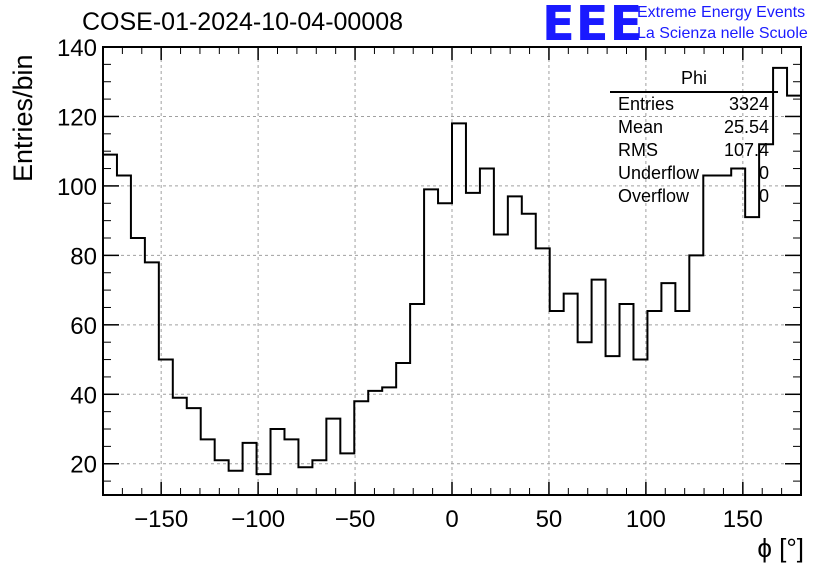 This screenshot has width=836, height=572. I want to click on y-tick-labels: 20 40 60 80 100 120 140, so click(77, 257).